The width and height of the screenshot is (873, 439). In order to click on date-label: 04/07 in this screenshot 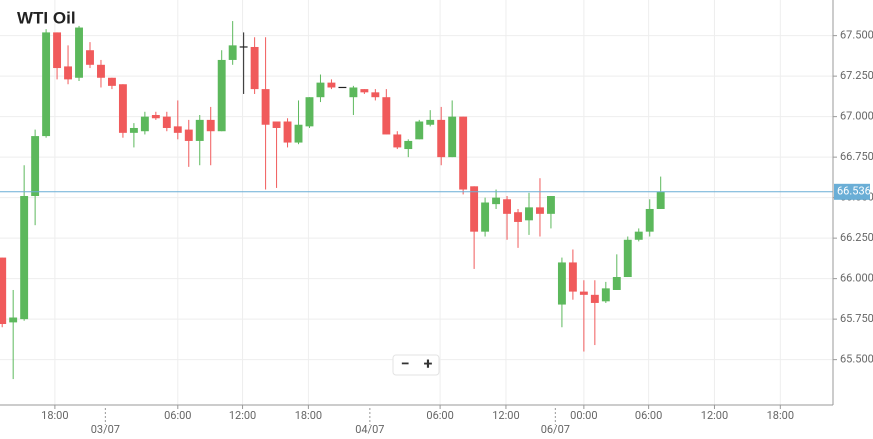, I will do `click(369, 429)`.